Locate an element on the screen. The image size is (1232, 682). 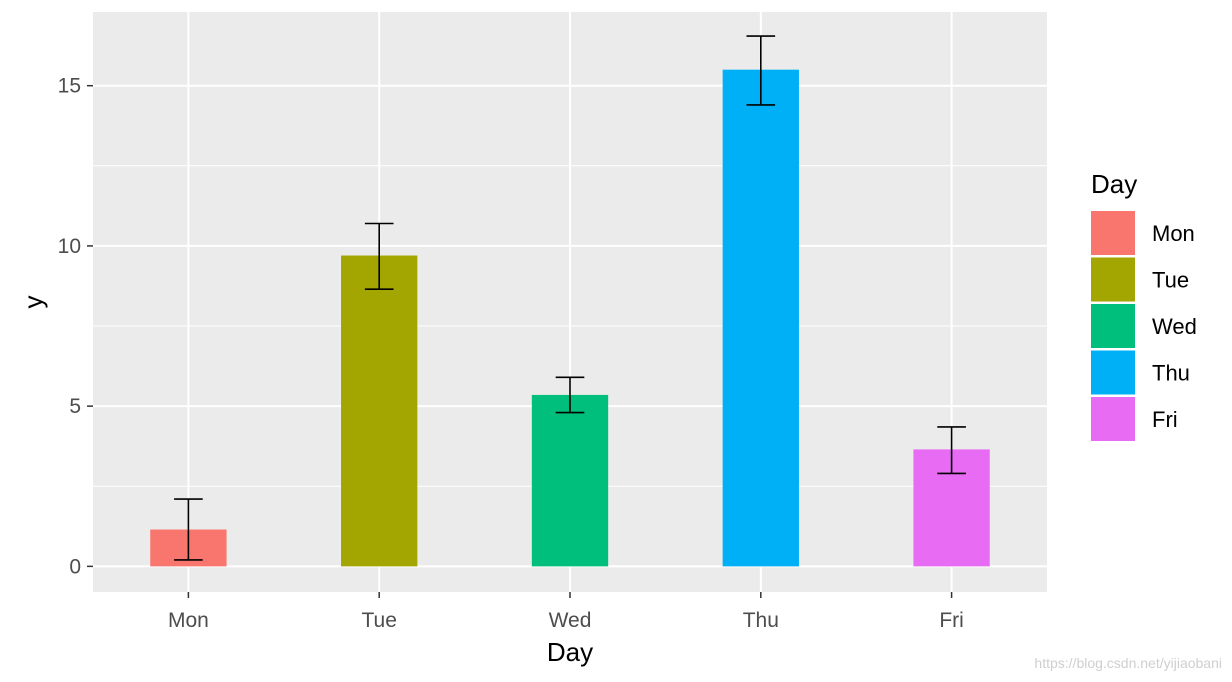
y-tick-label: 10 is located at coordinates (69, 246).